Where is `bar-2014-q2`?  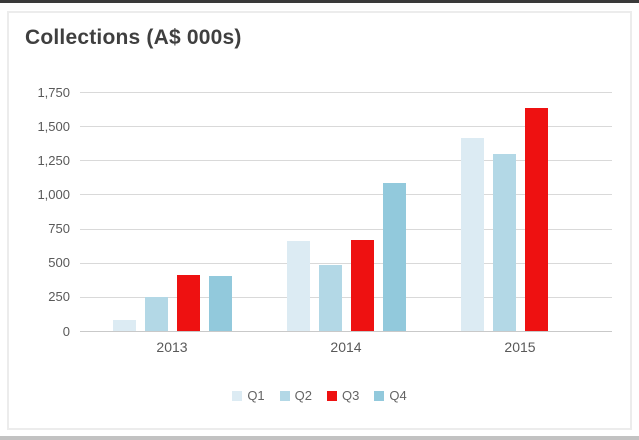 bar-2014-q2 is located at coordinates (330, 298).